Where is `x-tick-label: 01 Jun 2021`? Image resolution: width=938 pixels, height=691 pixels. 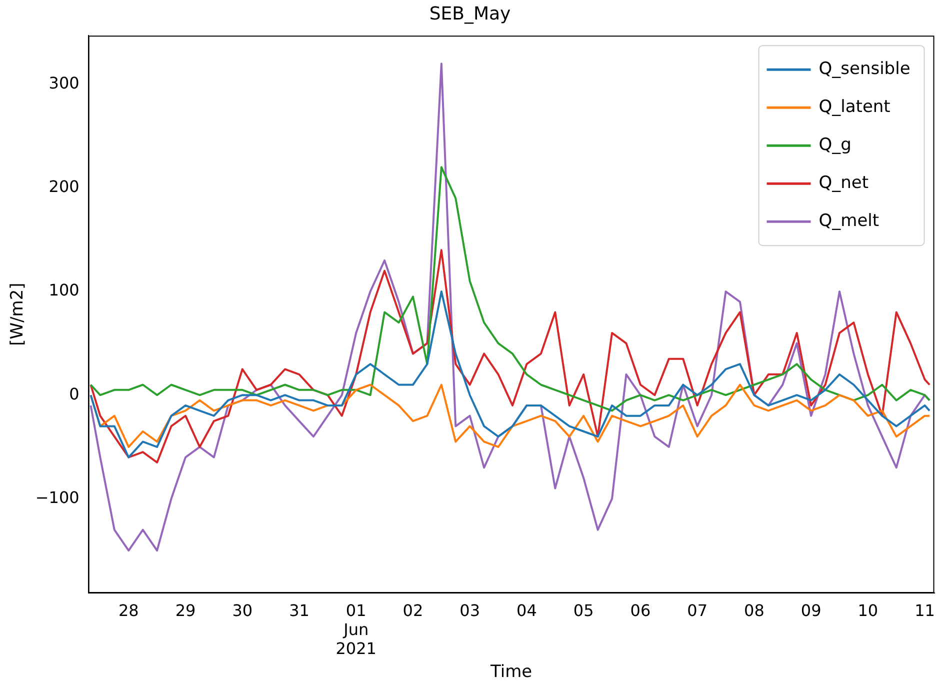 x-tick-label: 01 Jun 2021 is located at coordinates (356, 629).